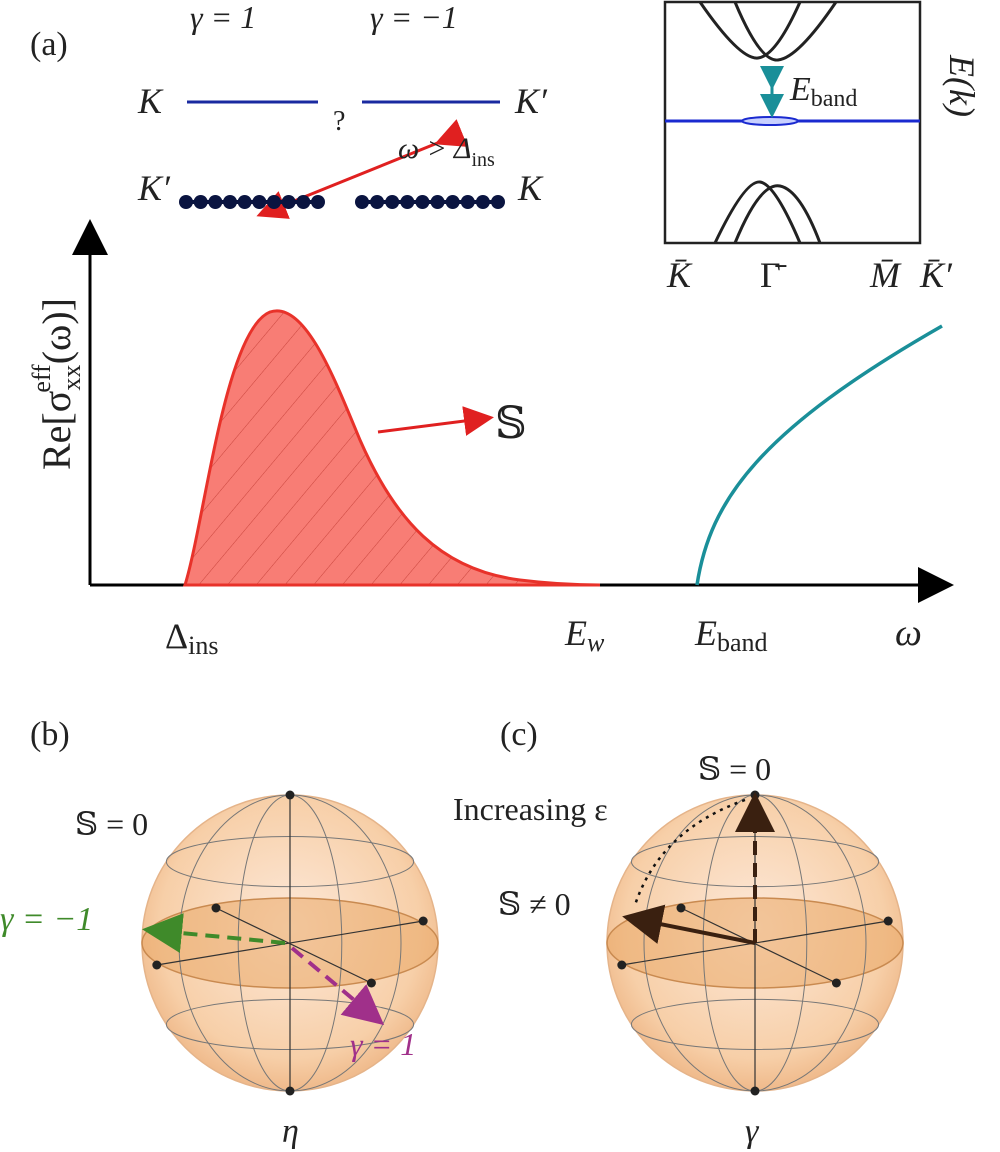 Image resolution: width=1000 pixels, height=1152 pixels. I want to click on s-arrow, so click(435, 421).